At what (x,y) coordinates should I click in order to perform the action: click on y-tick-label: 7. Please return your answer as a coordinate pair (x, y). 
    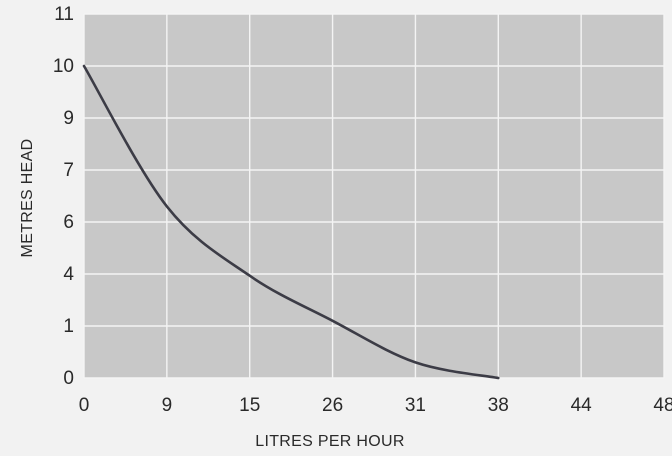
    Looking at the image, I should click on (68, 170).